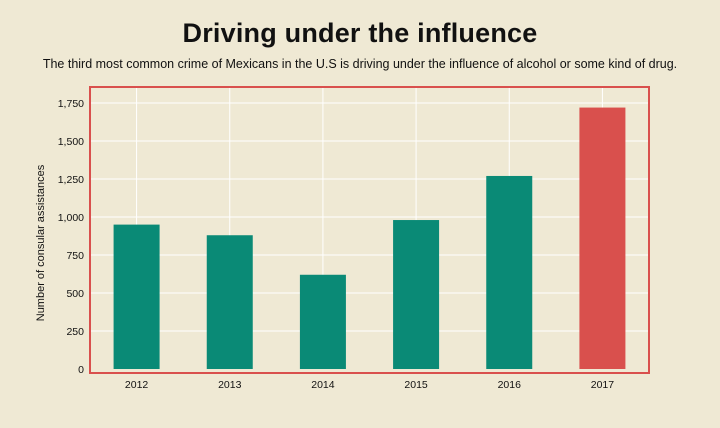 This screenshot has height=428, width=720. Describe the element at coordinates (322, 321) in the screenshot. I see `bar-2014` at that location.